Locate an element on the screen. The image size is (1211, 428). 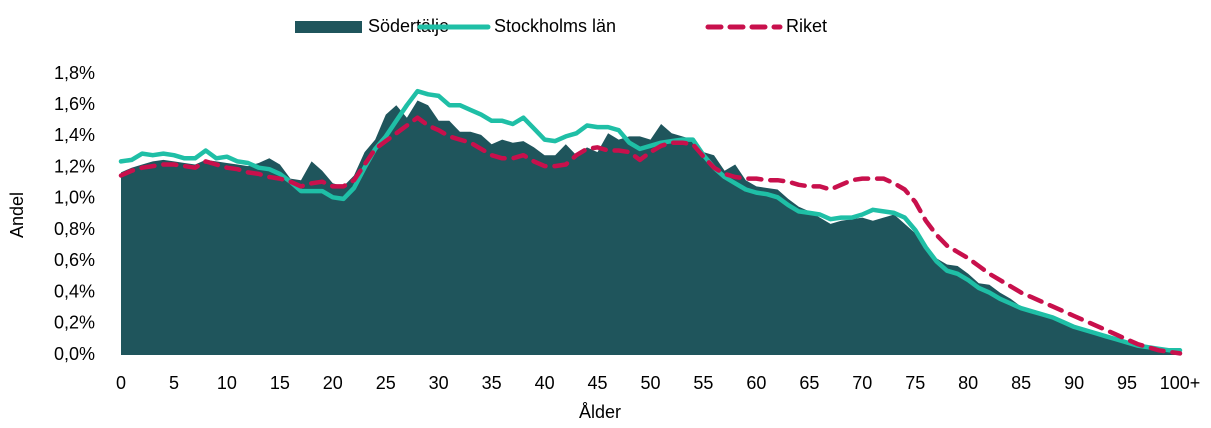
legend-label: Södertälje is located at coordinates (408, 26).